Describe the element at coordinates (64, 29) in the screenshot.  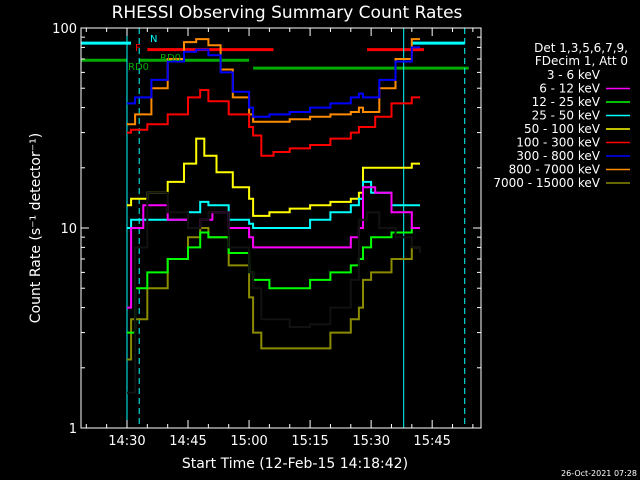
I see `y-tick-label-2: 100` at that location.